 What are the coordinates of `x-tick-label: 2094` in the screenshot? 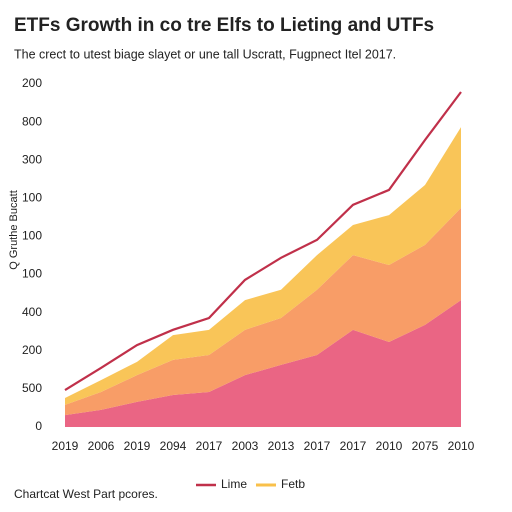 It's located at (173, 446).